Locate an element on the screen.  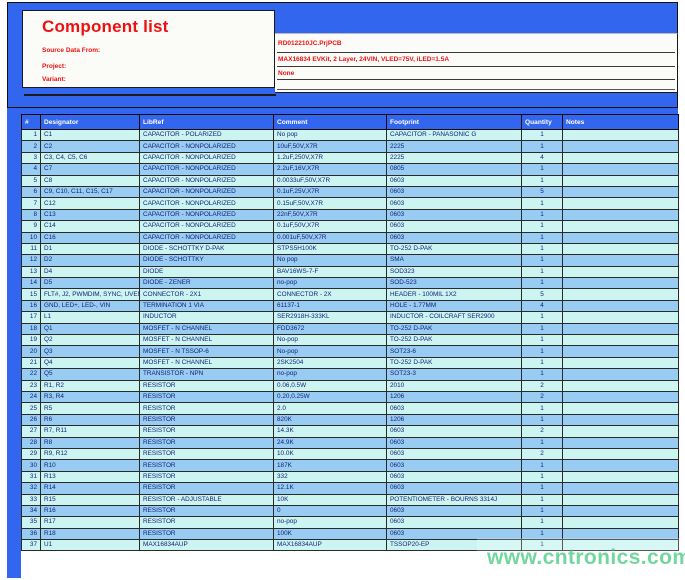
cell-comment: 0.1uF,50V,X7R is located at coordinates (330, 226).